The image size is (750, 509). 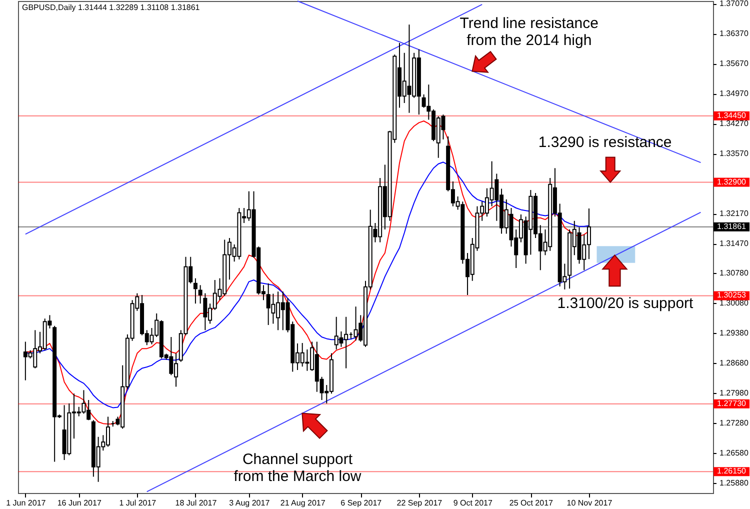 I want to click on ref-line-label: 1.27730, so click(x=732, y=403).